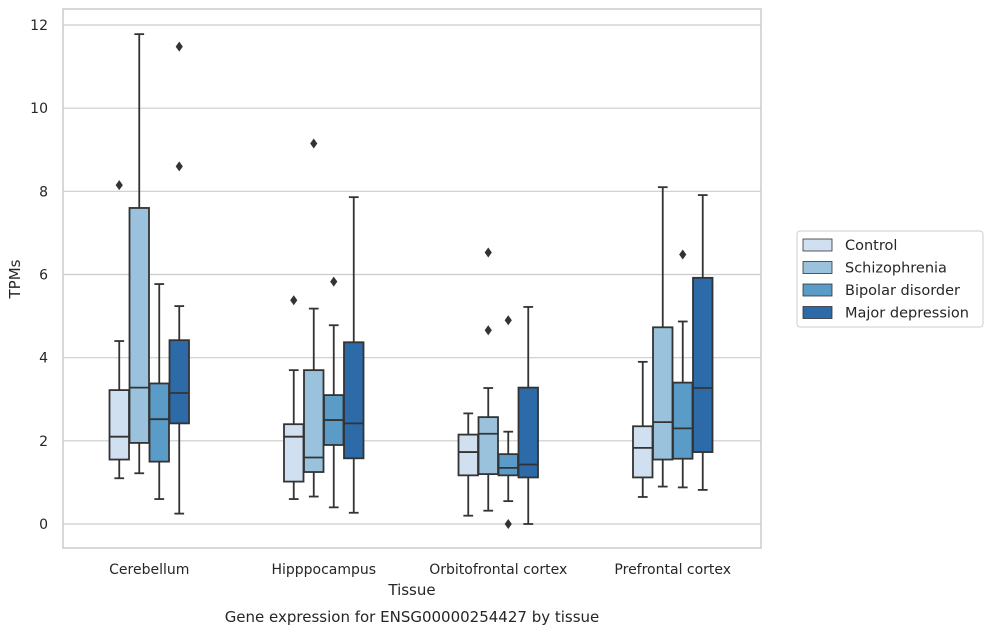  Describe the element at coordinates (902, 291) in the screenshot. I see `legend-label: Bipolar disorder` at that location.